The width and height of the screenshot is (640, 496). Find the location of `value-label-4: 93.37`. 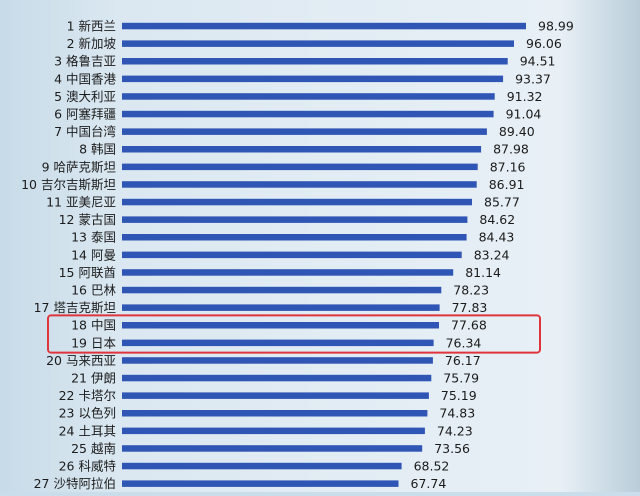

value-label-4: 93.37 is located at coordinates (533, 78).